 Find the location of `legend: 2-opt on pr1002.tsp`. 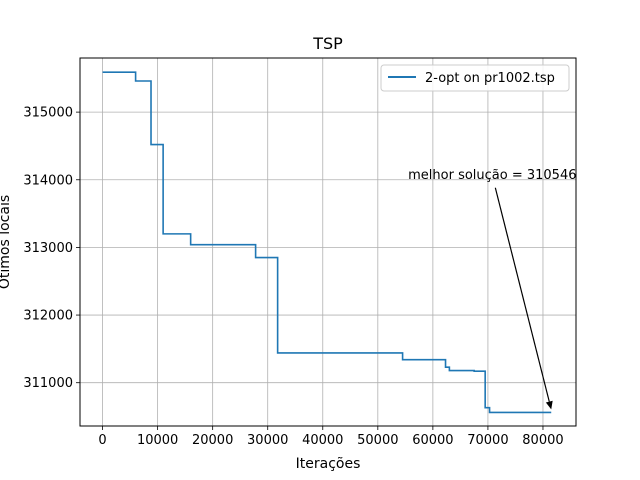

legend: 2-opt on pr1002.tsp is located at coordinates (475, 78).